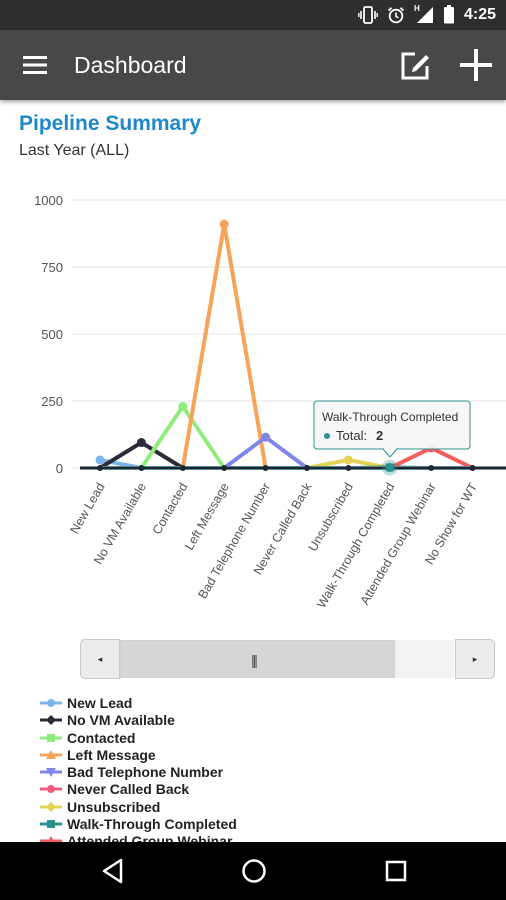  What do you see at coordinates (110, 123) in the screenshot?
I see `chart-title: Pipeline Summary` at bounding box center [110, 123].